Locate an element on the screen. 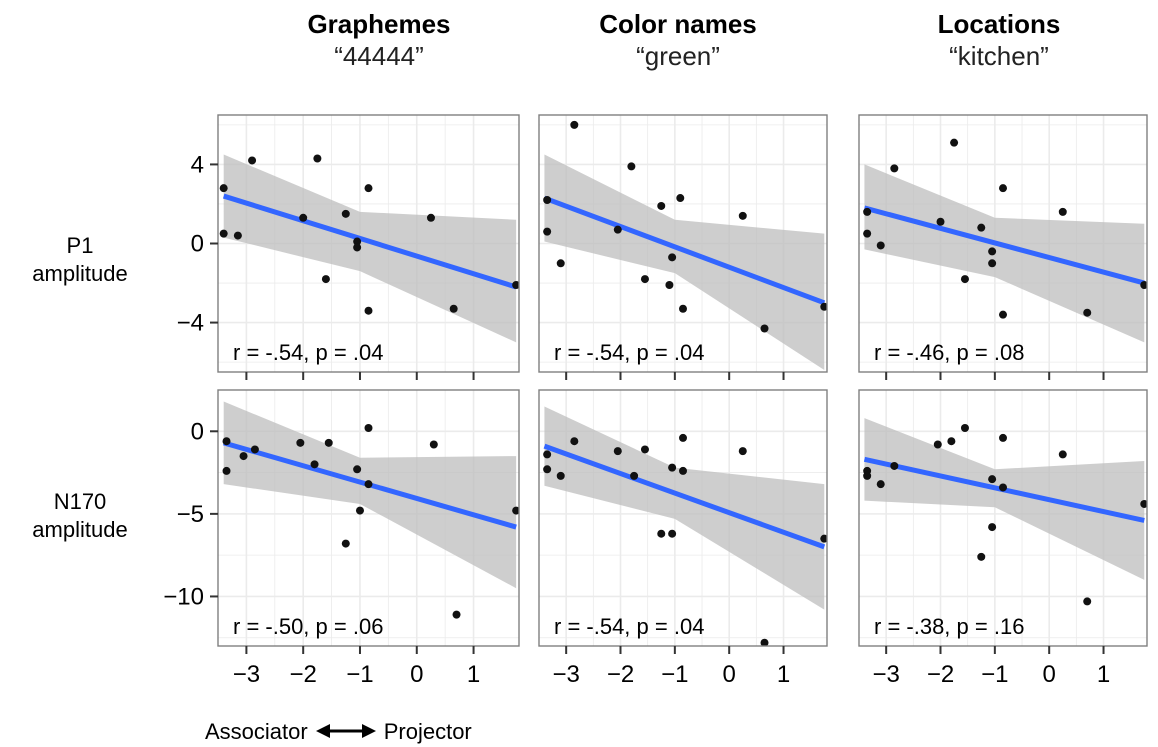  column-title: Graphemes is located at coordinates (379, 24).